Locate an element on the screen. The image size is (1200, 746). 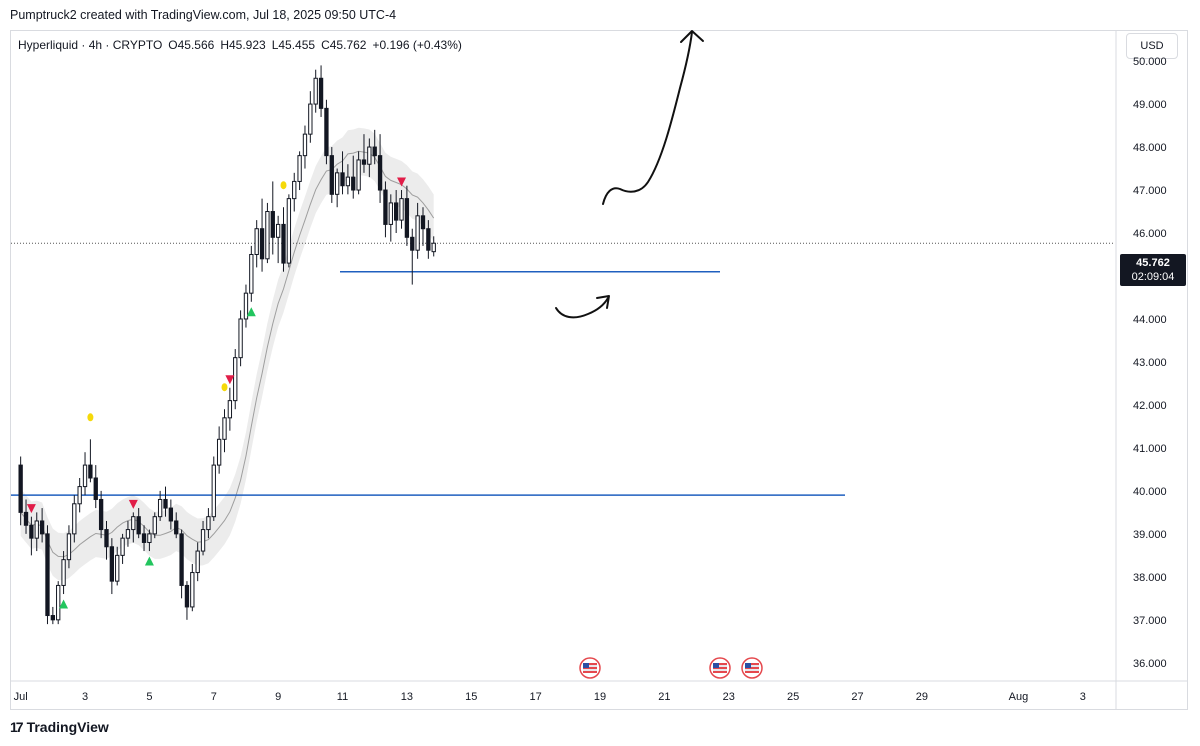
tradingview-logo: 17 TradingView is located at coordinates (59, 727).